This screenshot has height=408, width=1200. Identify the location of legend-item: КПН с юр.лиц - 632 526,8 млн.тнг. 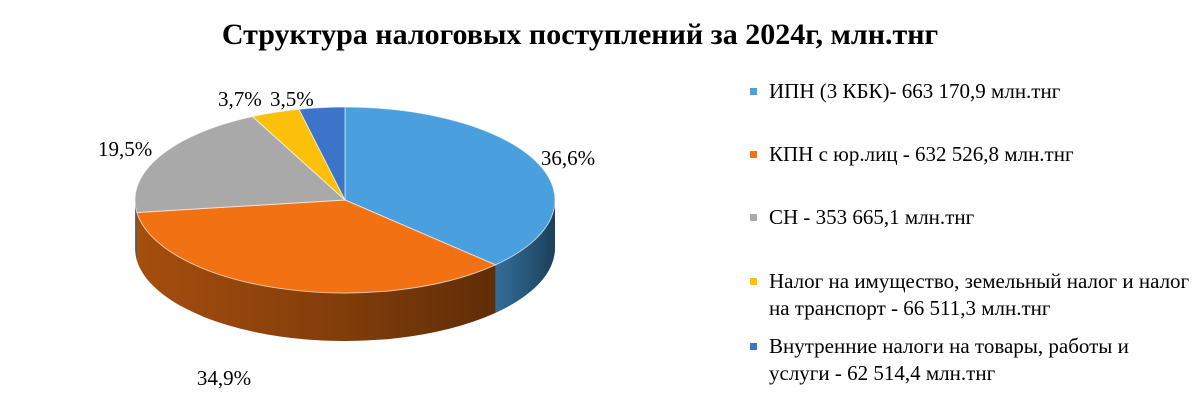
(970, 154).